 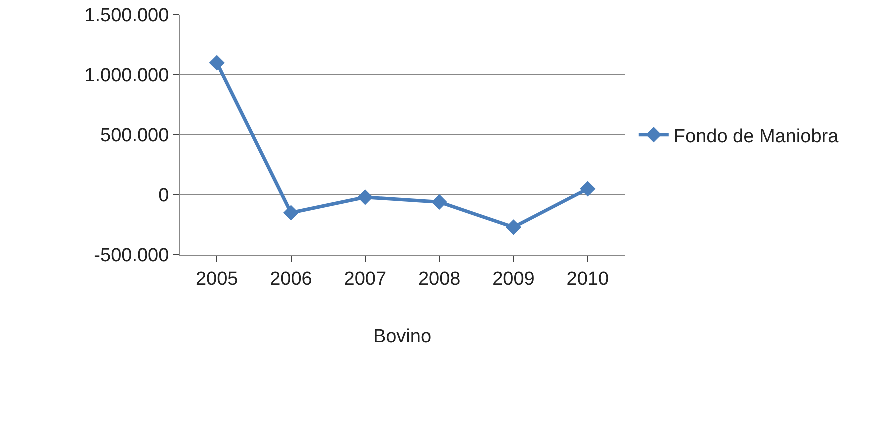 I want to click on x-tick-label: 2008, so click(x=439, y=279).